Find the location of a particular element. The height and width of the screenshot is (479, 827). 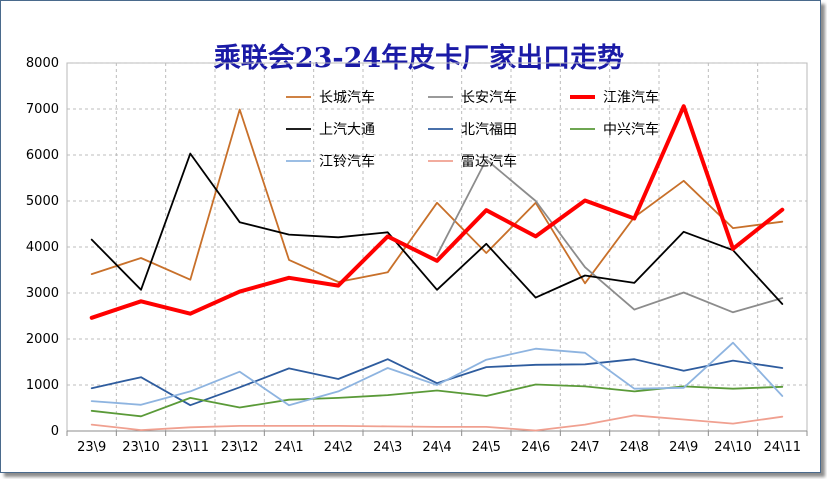

x-tick-label: 24\9 is located at coordinates (683, 447).